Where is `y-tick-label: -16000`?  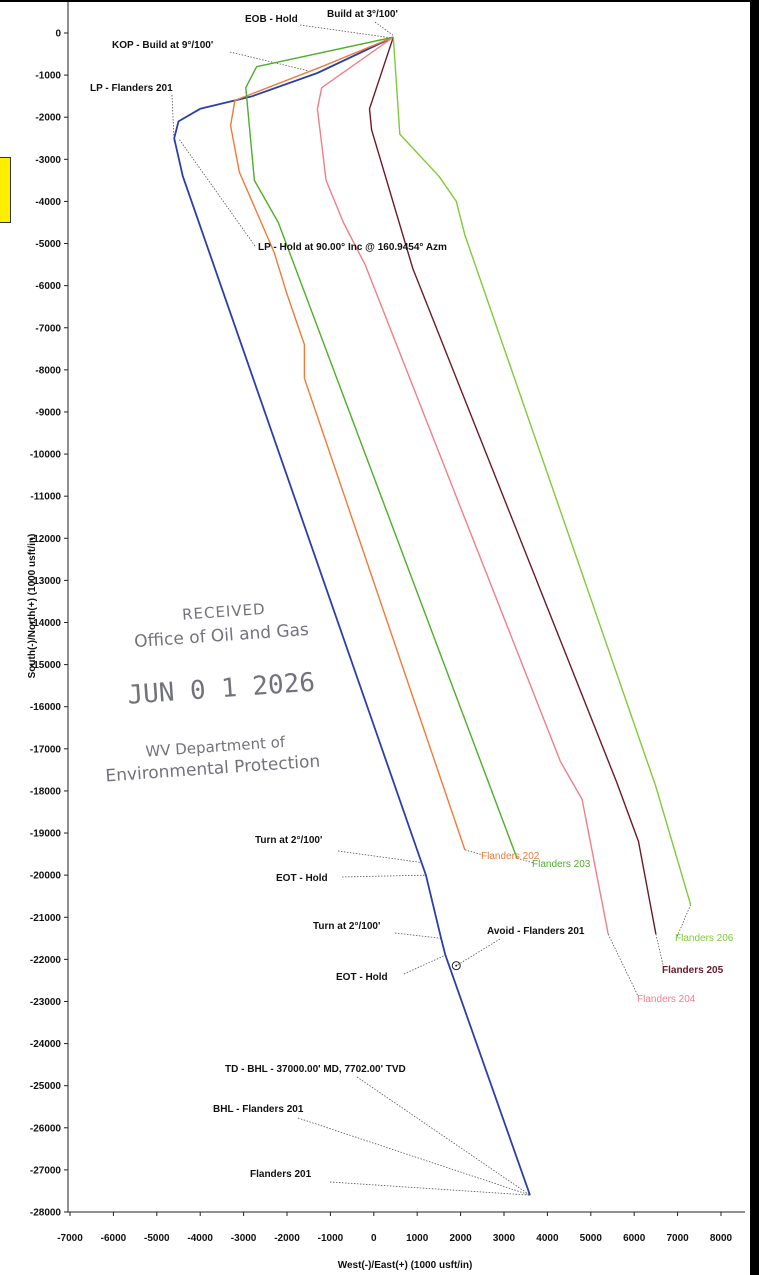 y-tick-label: -16000 is located at coordinates (46, 707).